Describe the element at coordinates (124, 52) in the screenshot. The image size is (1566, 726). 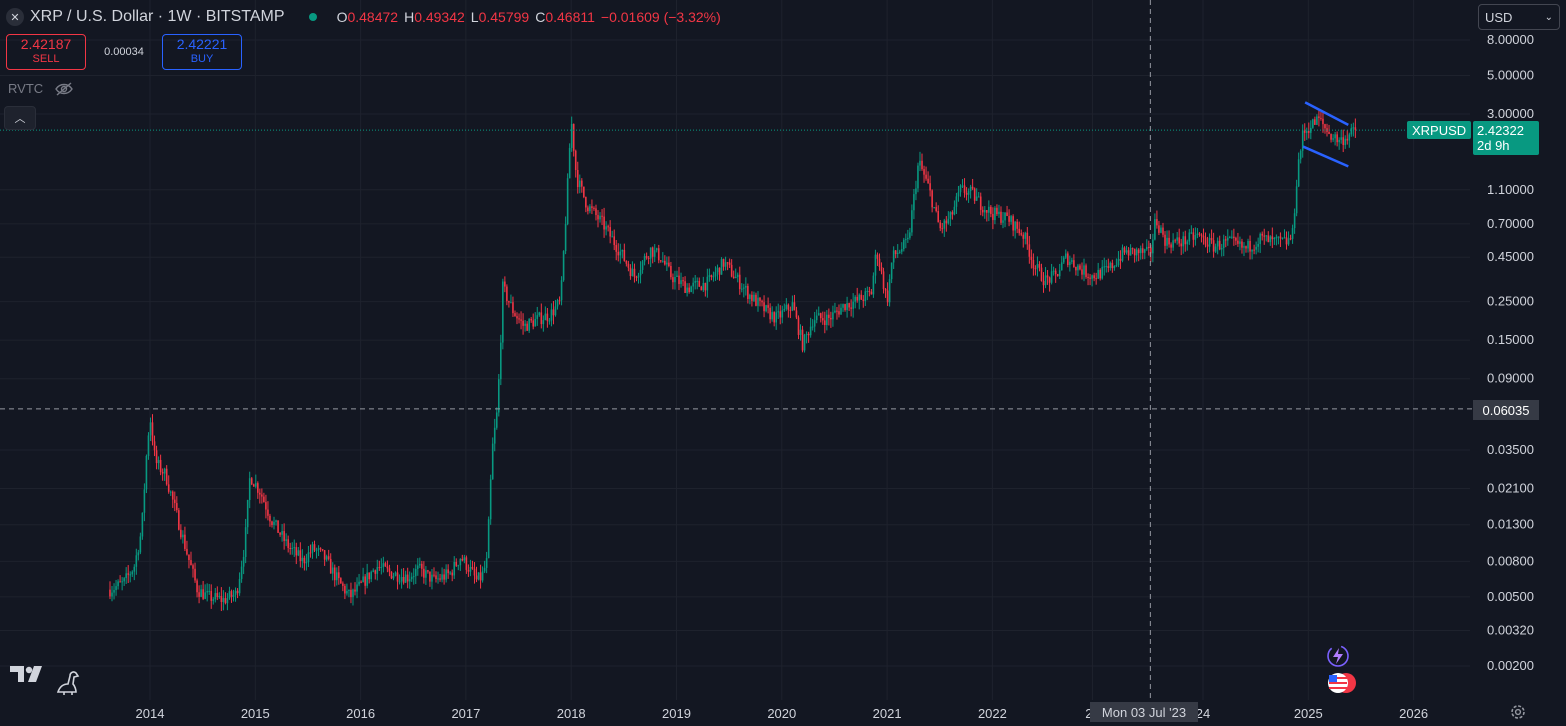
I see `trade-panel: 2.42187 SELL 0.00034 2.42221 BUY` at that location.